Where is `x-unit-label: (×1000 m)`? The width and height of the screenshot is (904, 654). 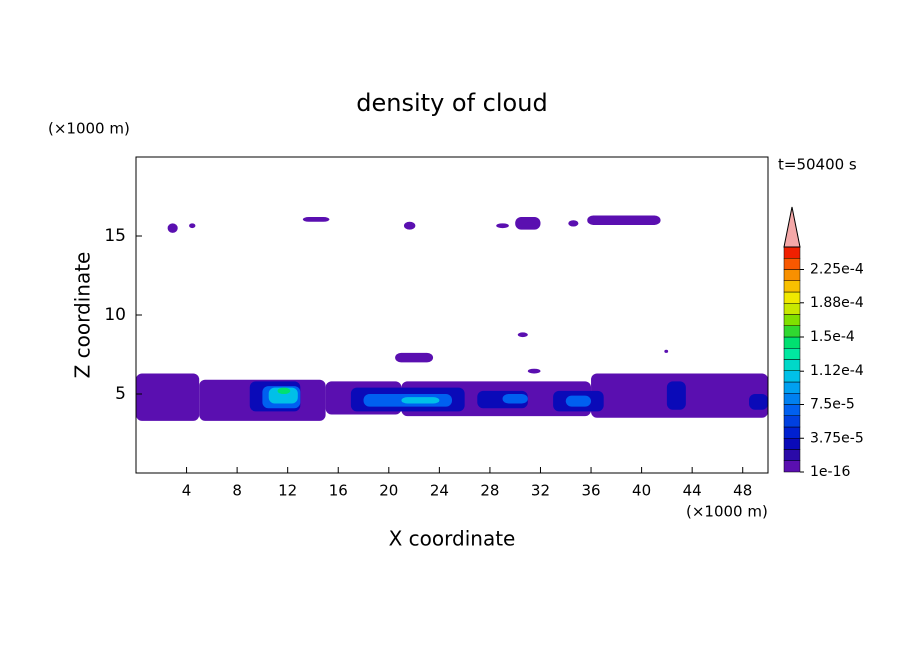
x-unit-label: (×1000 m) is located at coordinates (727, 512).